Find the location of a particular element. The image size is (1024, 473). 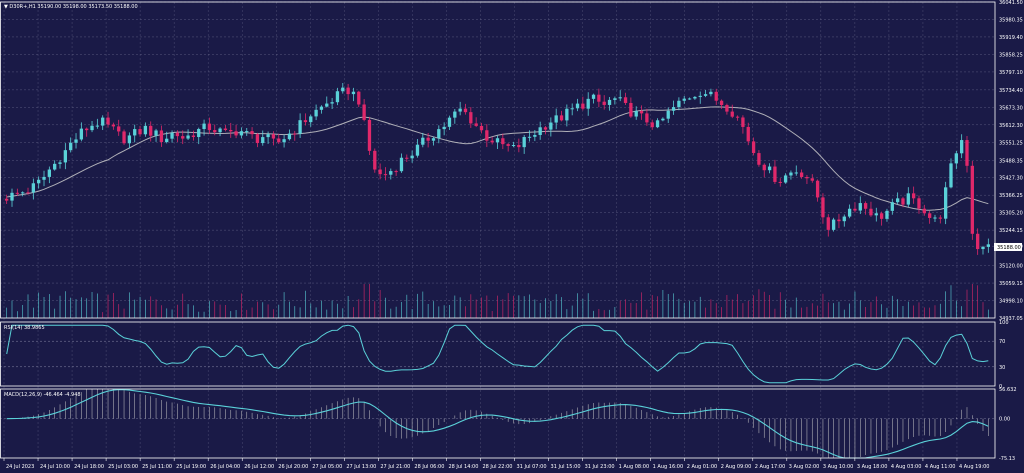

rsi-panel is located at coordinates (497, 354).